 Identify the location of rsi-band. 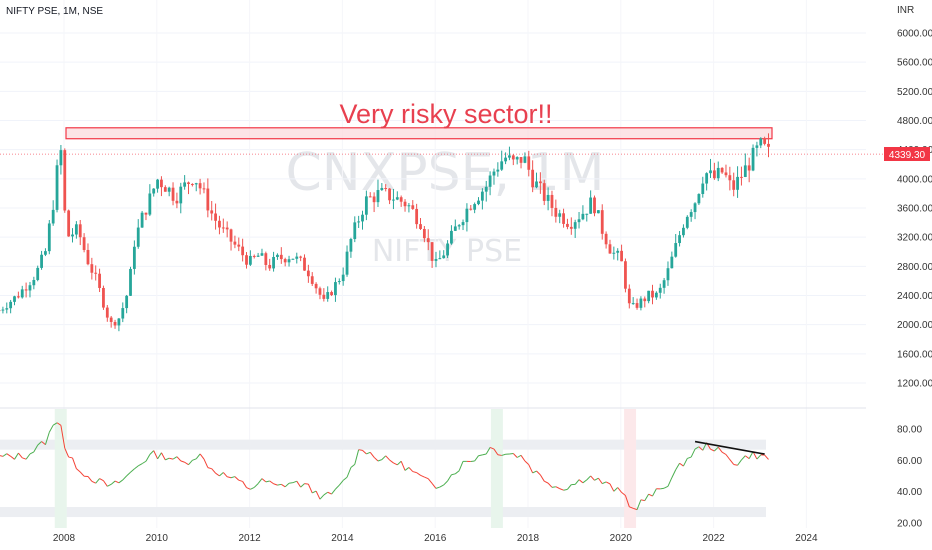
(383, 444).